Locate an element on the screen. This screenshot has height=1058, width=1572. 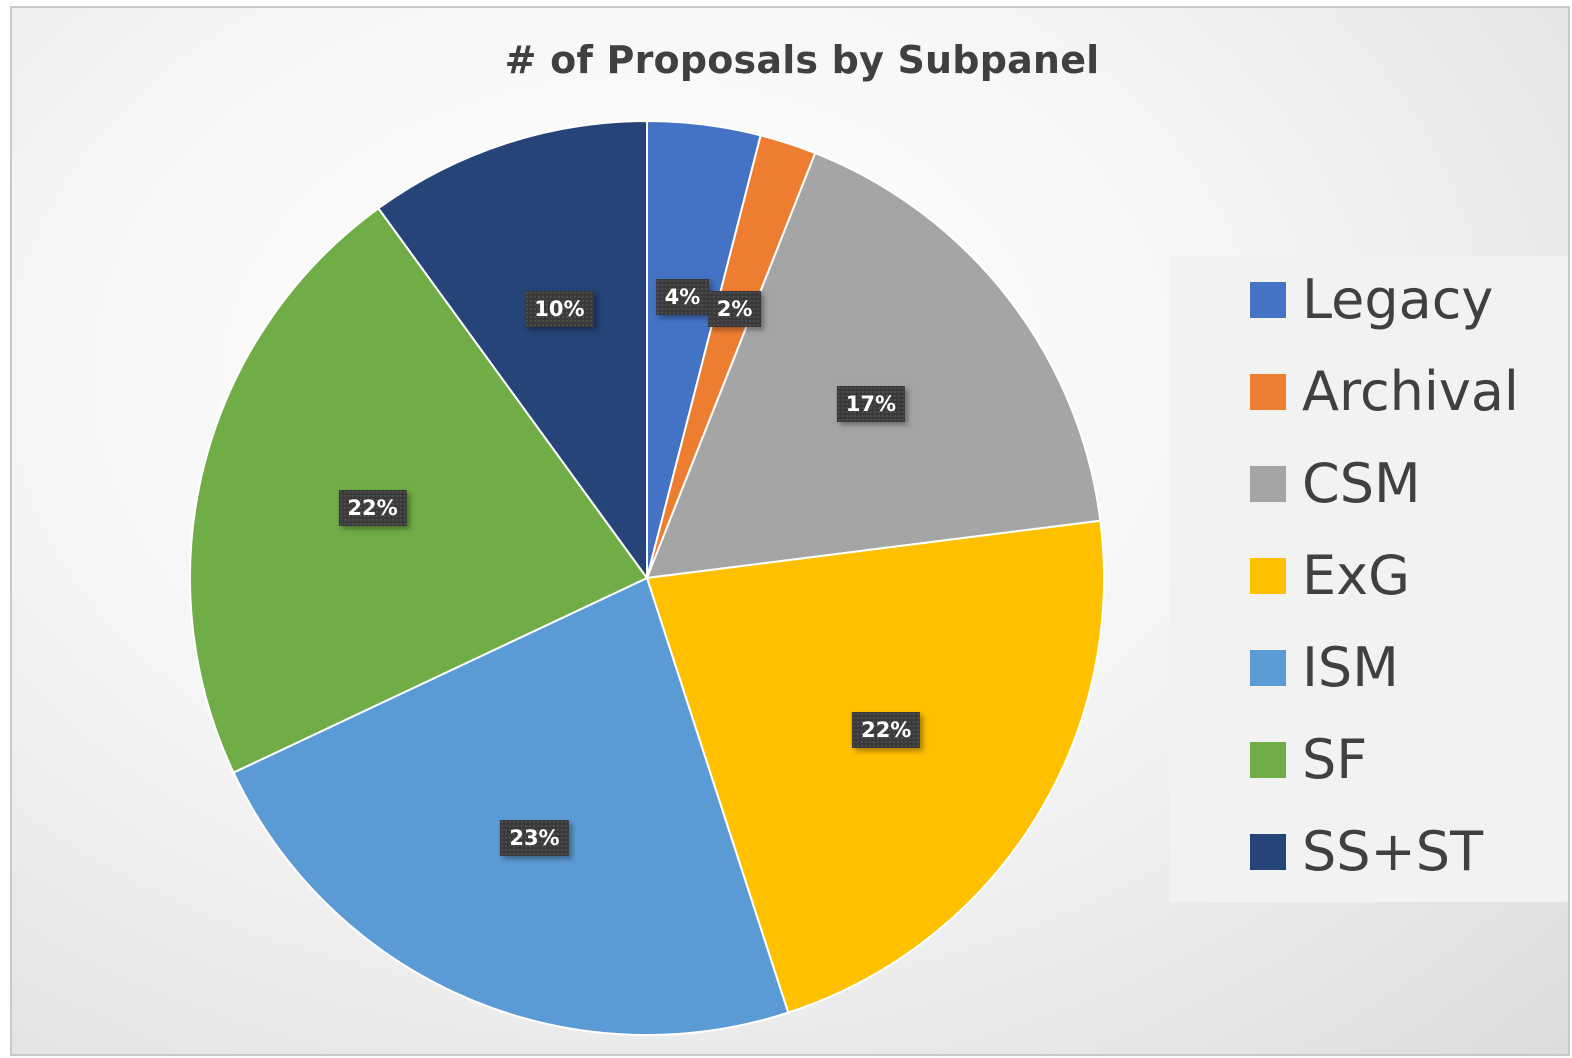
legend-label: Archival is located at coordinates (1410, 391).